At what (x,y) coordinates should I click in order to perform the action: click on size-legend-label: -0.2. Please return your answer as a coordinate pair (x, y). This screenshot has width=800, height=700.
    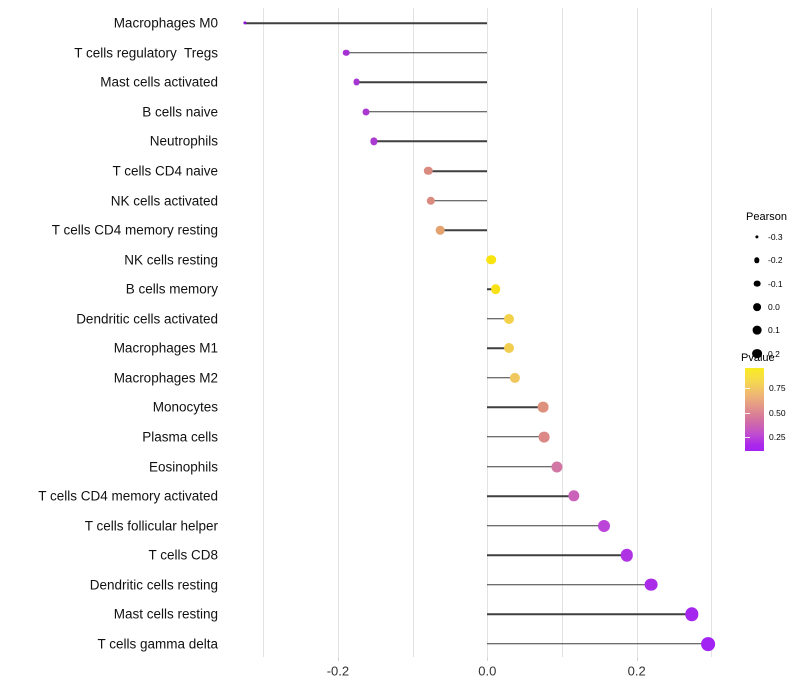
    Looking at the image, I should click on (775, 260).